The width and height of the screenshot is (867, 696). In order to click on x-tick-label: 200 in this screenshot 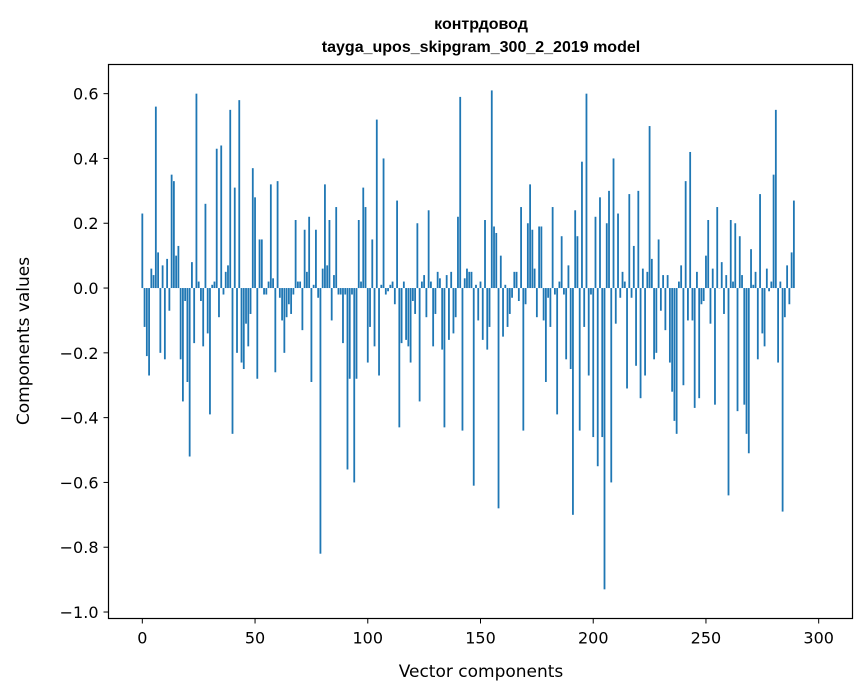, I will do `click(593, 638)`.